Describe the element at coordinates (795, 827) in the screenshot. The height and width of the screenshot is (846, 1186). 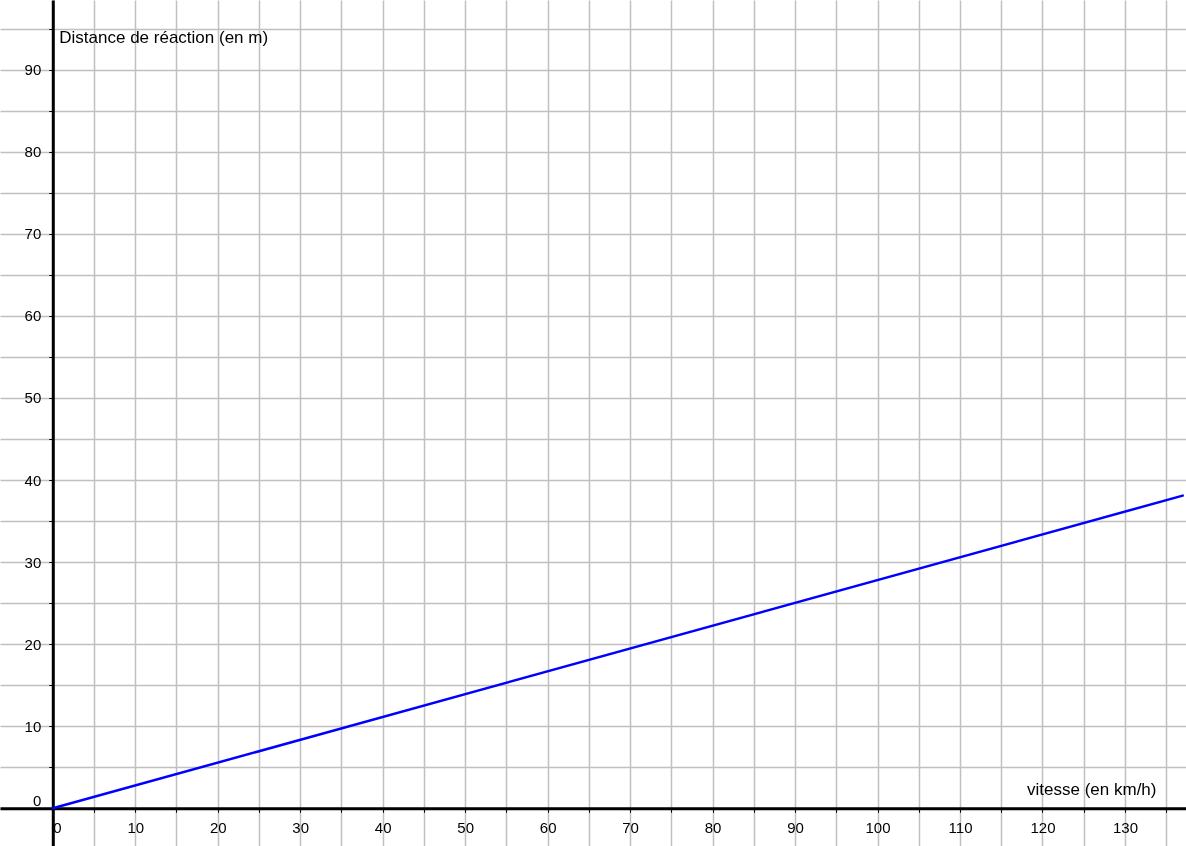
I see `x-tick-label: 90` at that location.